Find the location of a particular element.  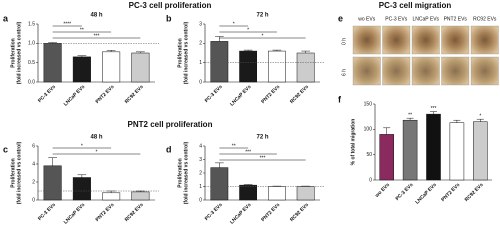

panel-letter: c is located at coordinates (5, 149).